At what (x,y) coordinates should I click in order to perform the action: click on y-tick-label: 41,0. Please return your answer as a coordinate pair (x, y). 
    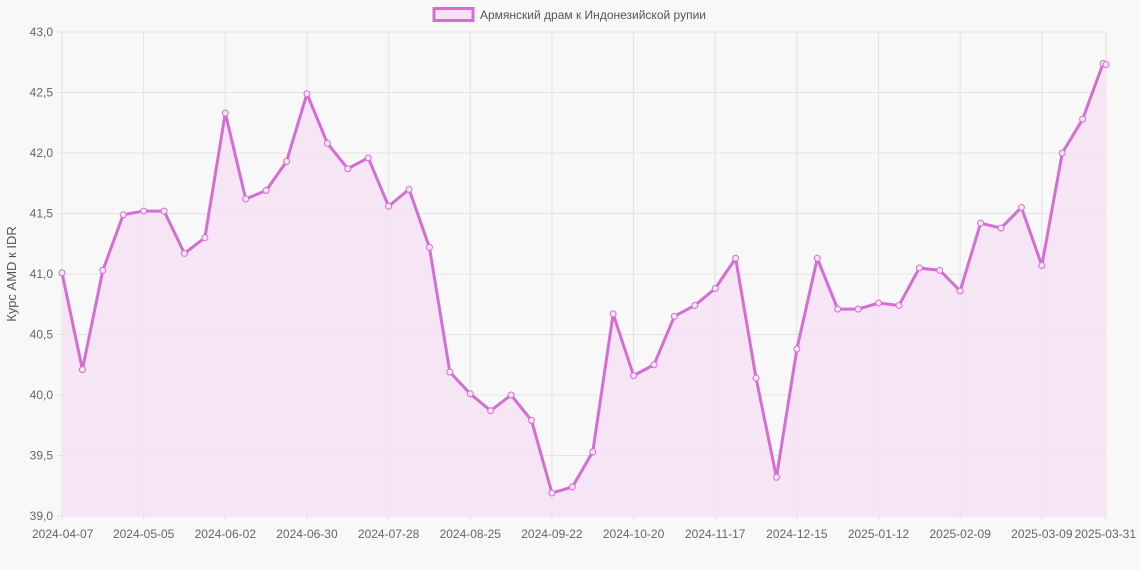
    Looking at the image, I should click on (42, 274).